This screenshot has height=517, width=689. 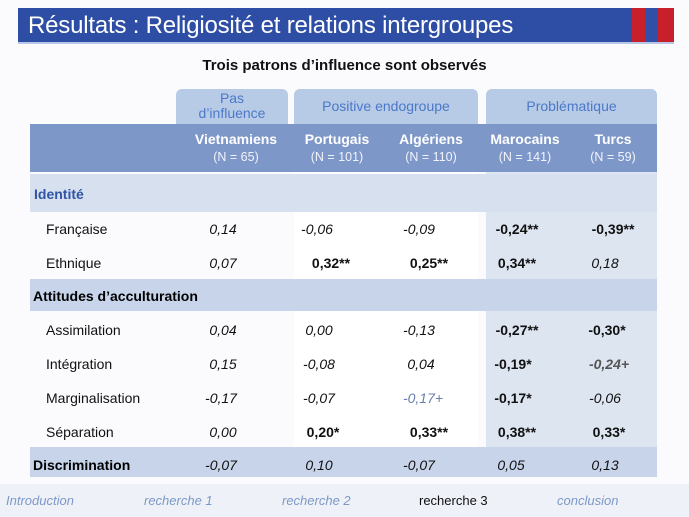 What do you see at coordinates (93, 398) in the screenshot?
I see `row-label-marginalisation: Marginalisation` at bounding box center [93, 398].